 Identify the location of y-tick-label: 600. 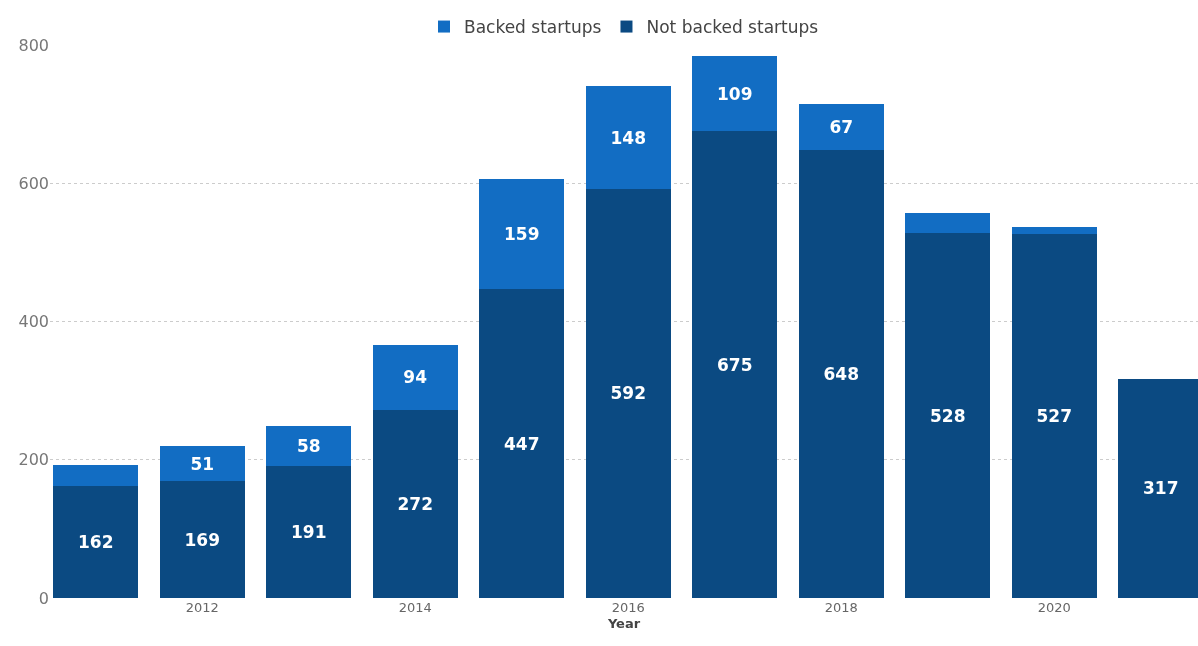
(33, 183).